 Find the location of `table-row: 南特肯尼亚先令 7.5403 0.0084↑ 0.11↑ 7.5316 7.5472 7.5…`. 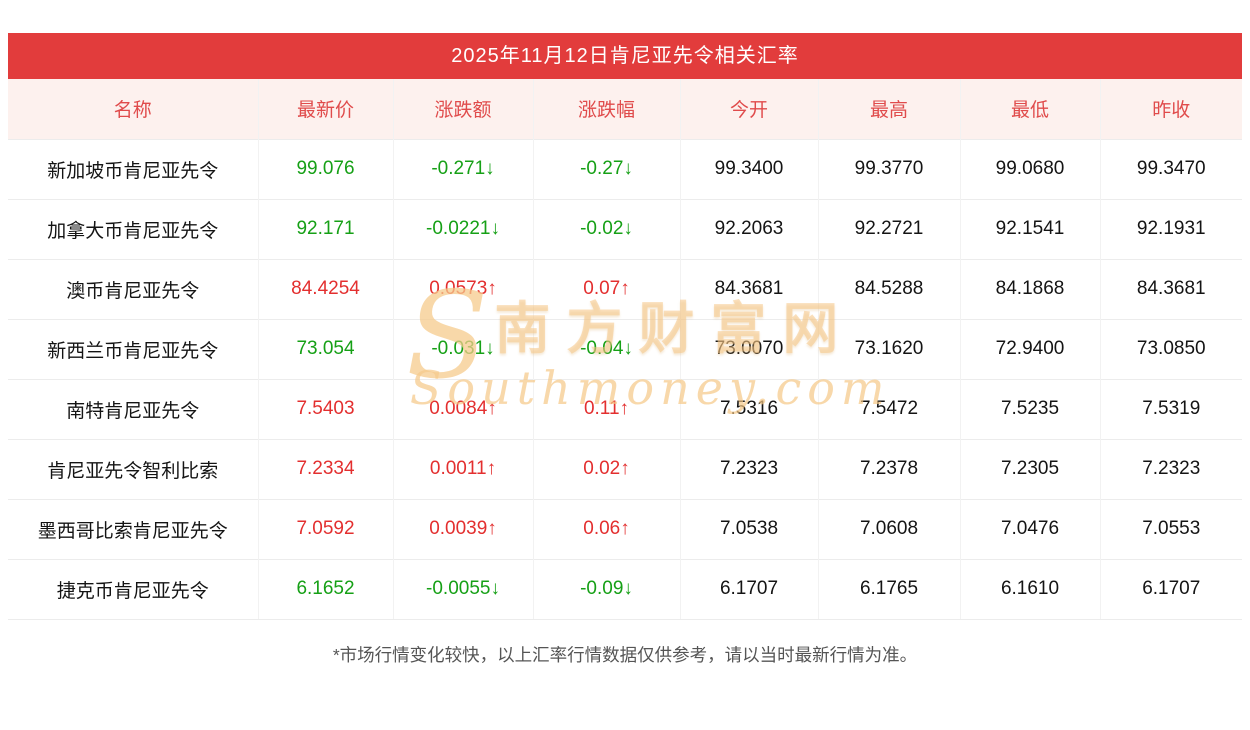

table-row: 南特肯尼亚先令 7.5403 0.0084↑ 0.11↑ 7.5316 7.5472 7.5… is located at coordinates (625, 408).